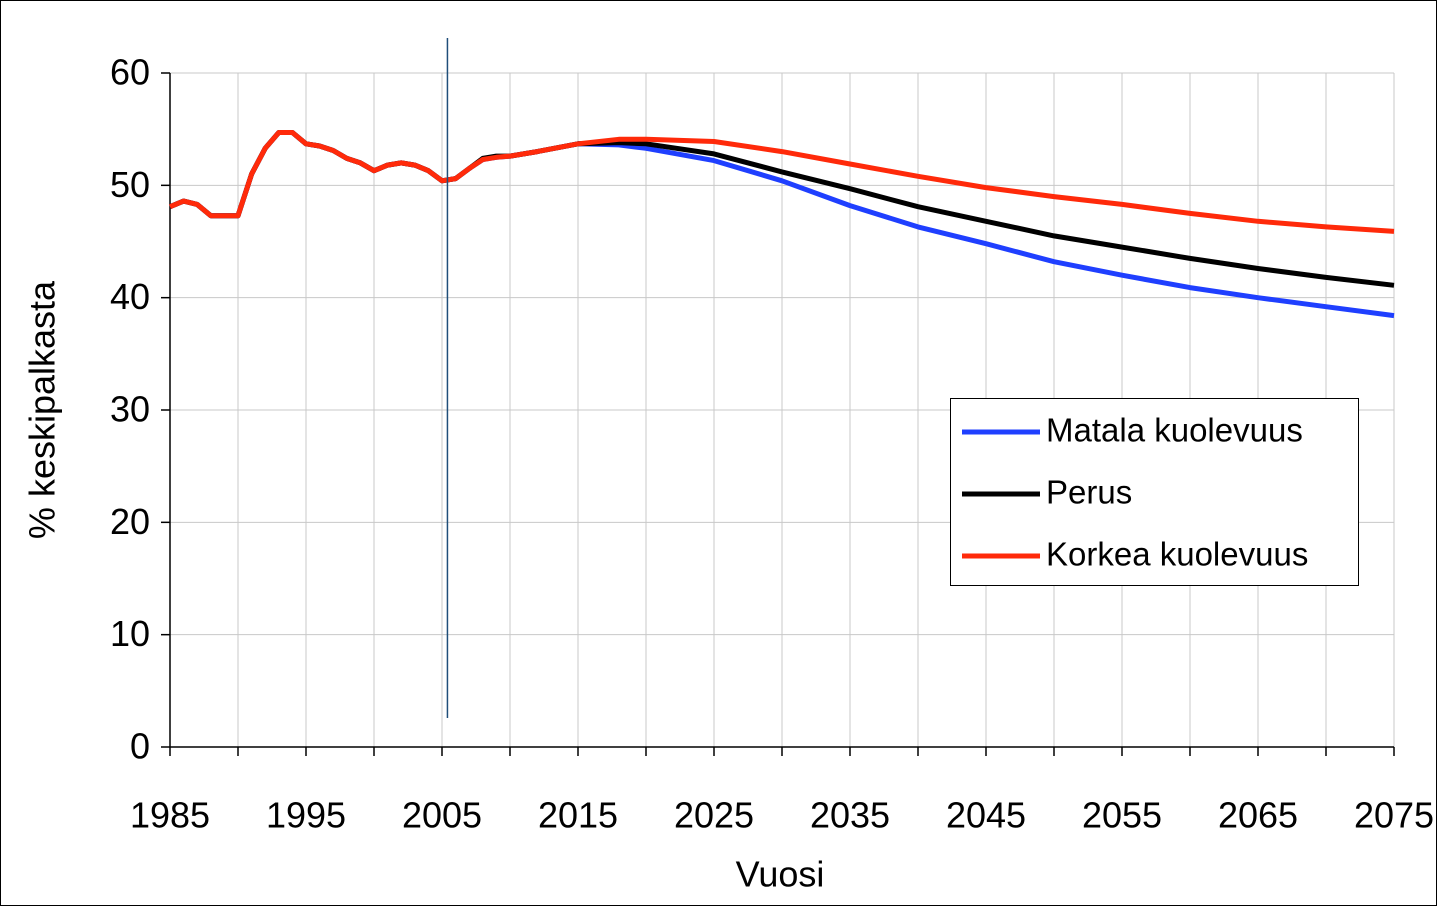 The width and height of the screenshot is (1437, 906). I want to click on x-tick-label: 2065, so click(1258, 815).